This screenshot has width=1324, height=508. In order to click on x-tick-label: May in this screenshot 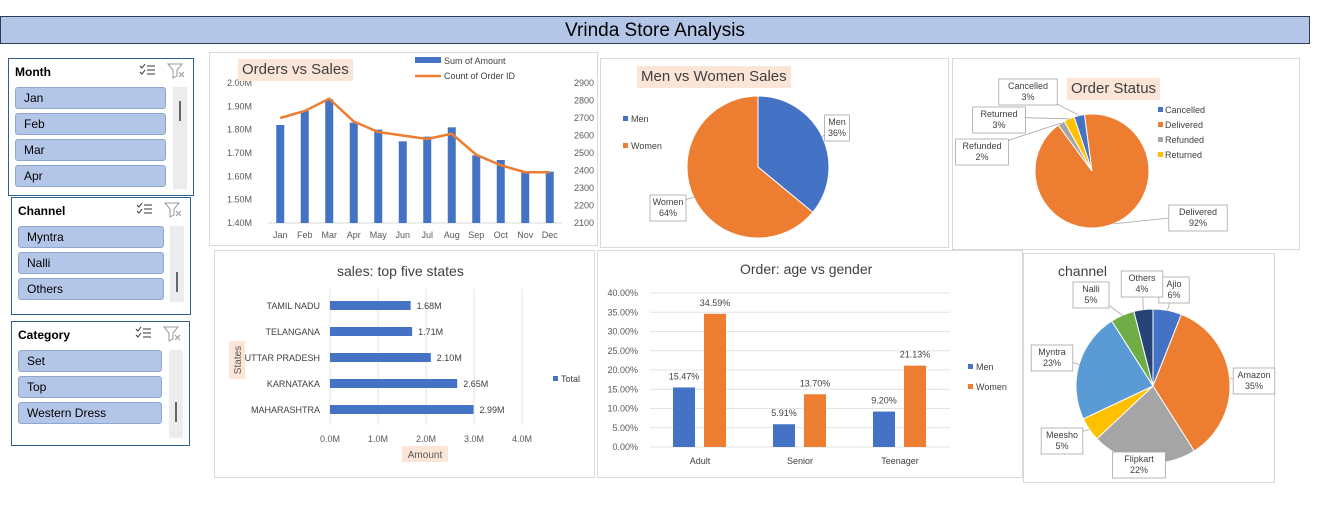, I will do `click(379, 235)`.